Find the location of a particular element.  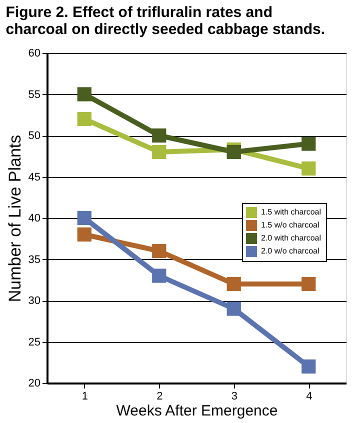

y-axis-title: Number of Live Plants is located at coordinates (14, 218).